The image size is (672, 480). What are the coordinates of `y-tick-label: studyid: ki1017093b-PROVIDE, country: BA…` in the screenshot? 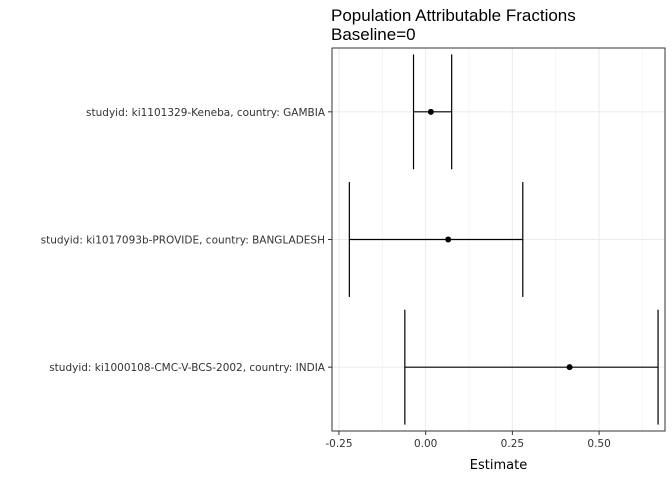 It's located at (183, 241).